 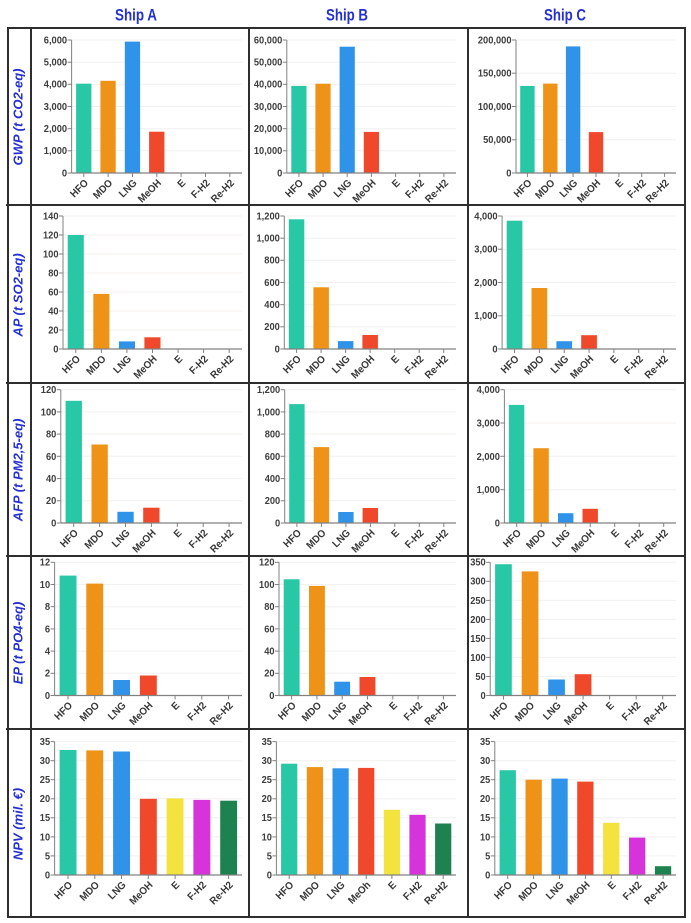 I want to click on svg-text: 5,000, so click(x=56, y=63).